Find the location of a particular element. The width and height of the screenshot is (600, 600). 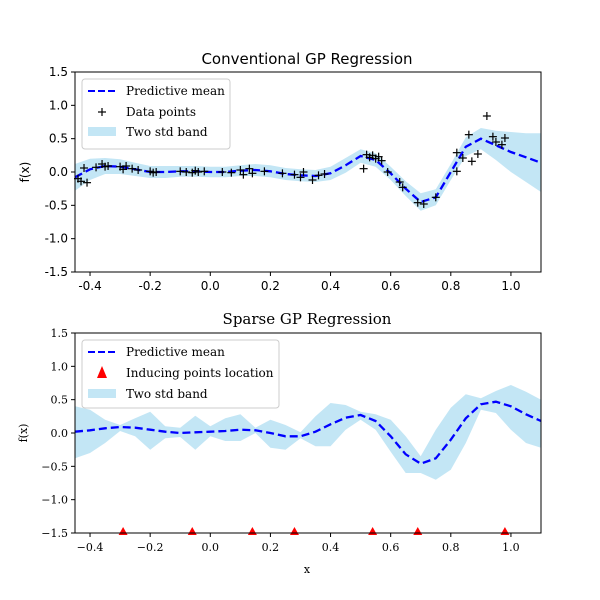

y-tick-label: −0.5 is located at coordinates (54, 466).